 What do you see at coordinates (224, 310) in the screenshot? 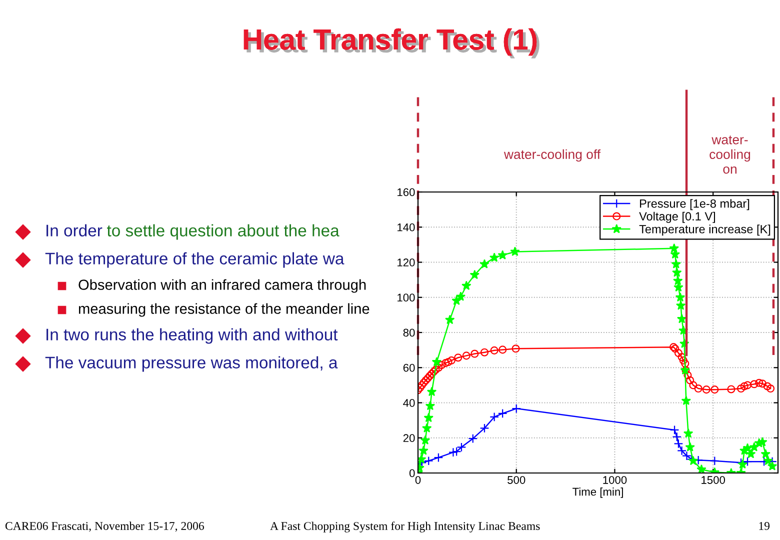
I see `text: measuring the resistance of the meander line` at bounding box center [224, 310].